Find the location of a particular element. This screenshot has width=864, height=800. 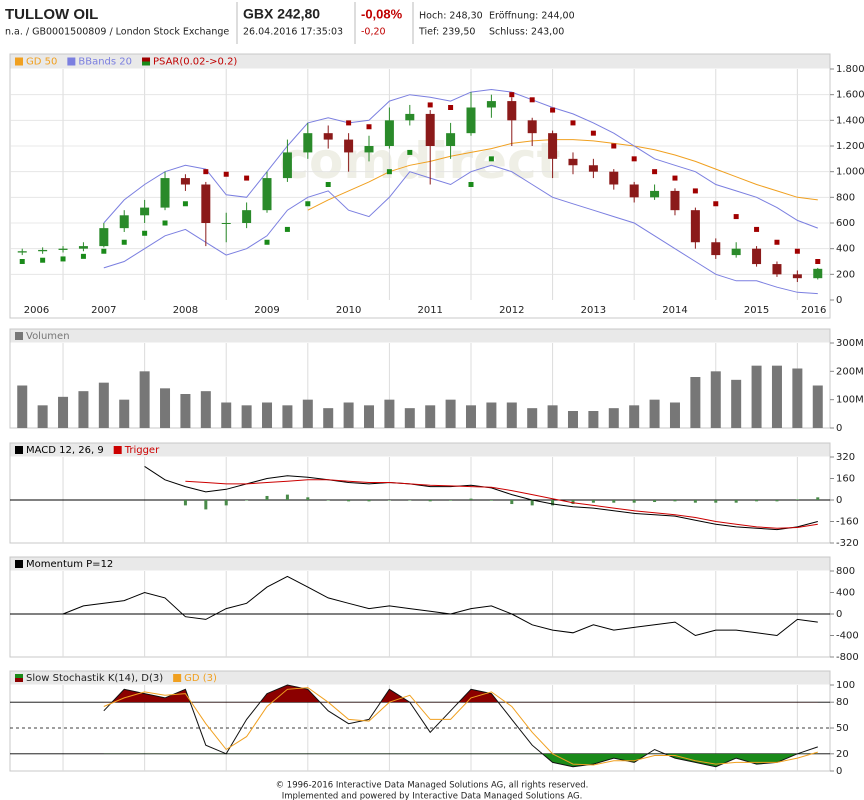

y-tick-label: 320 is located at coordinates (845, 457).